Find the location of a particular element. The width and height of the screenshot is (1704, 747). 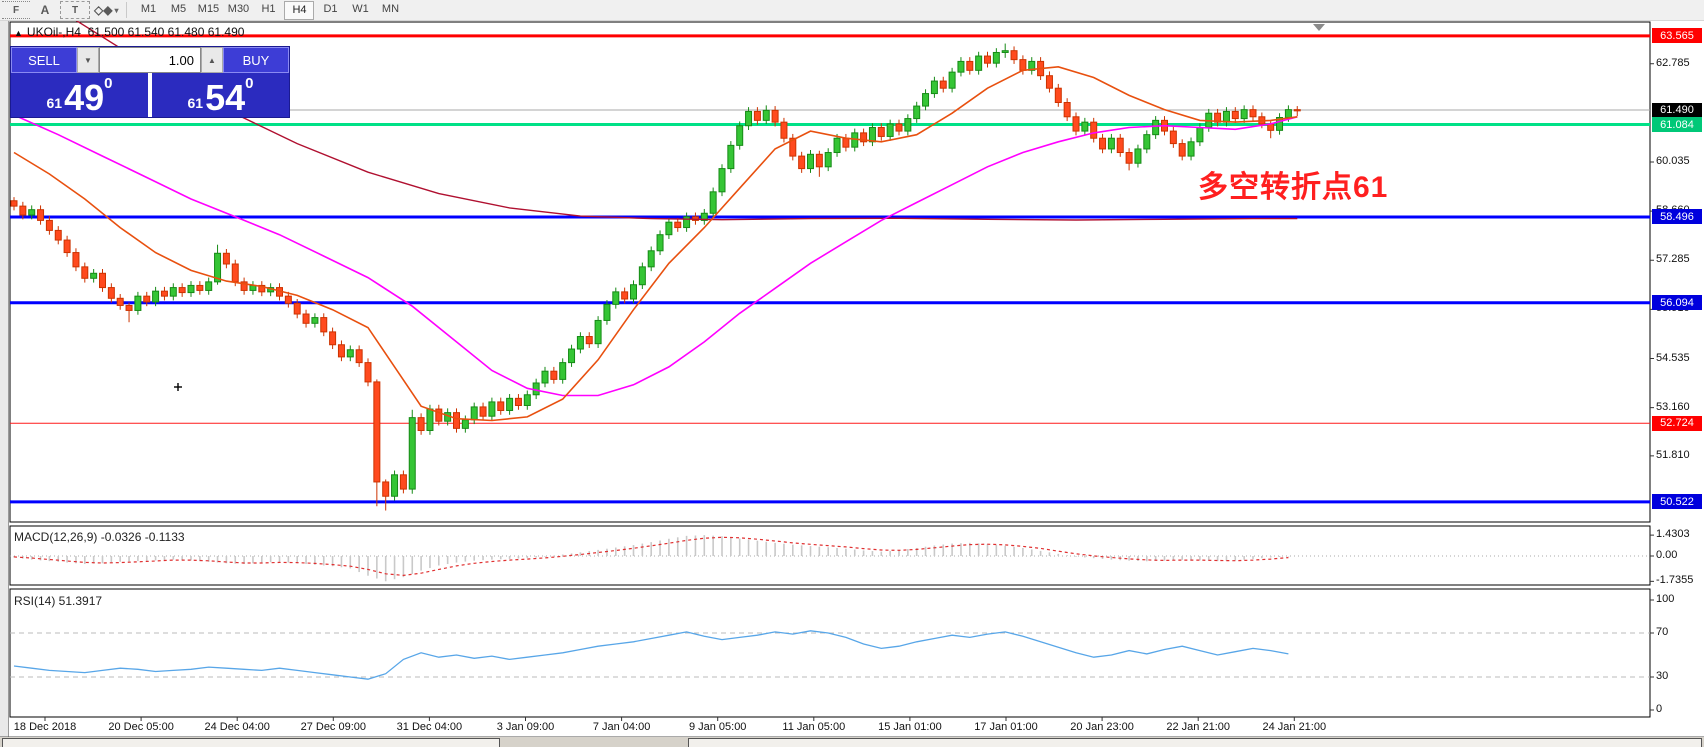

bottom-tabs-strip is located at coordinates (852, 742).